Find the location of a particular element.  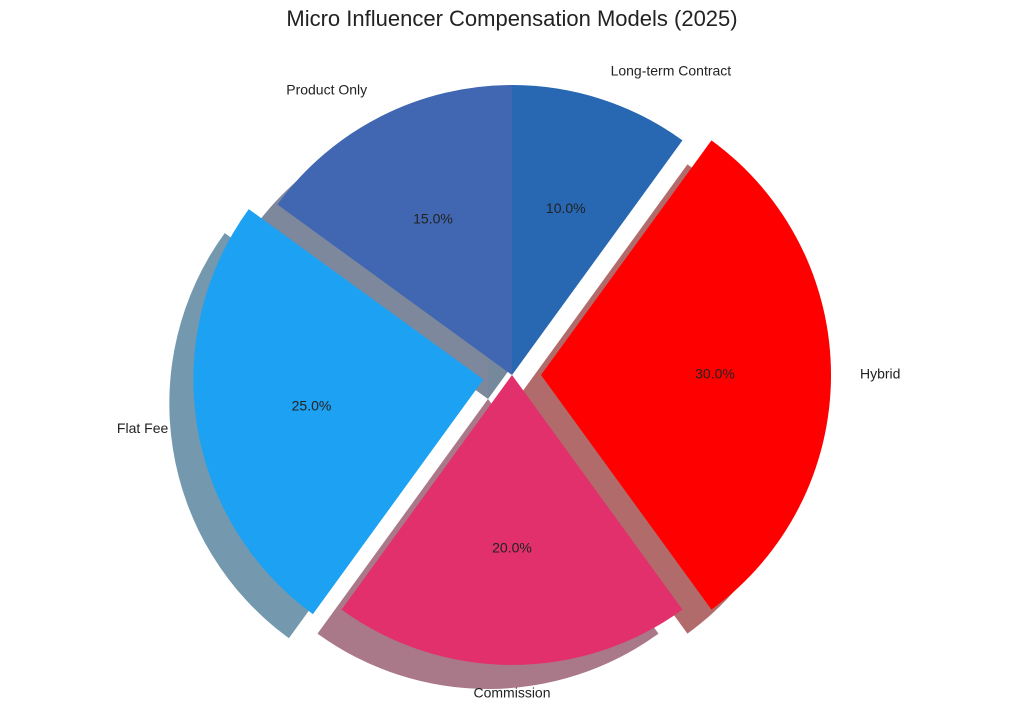

value-label: 10.0% is located at coordinates (566, 208).